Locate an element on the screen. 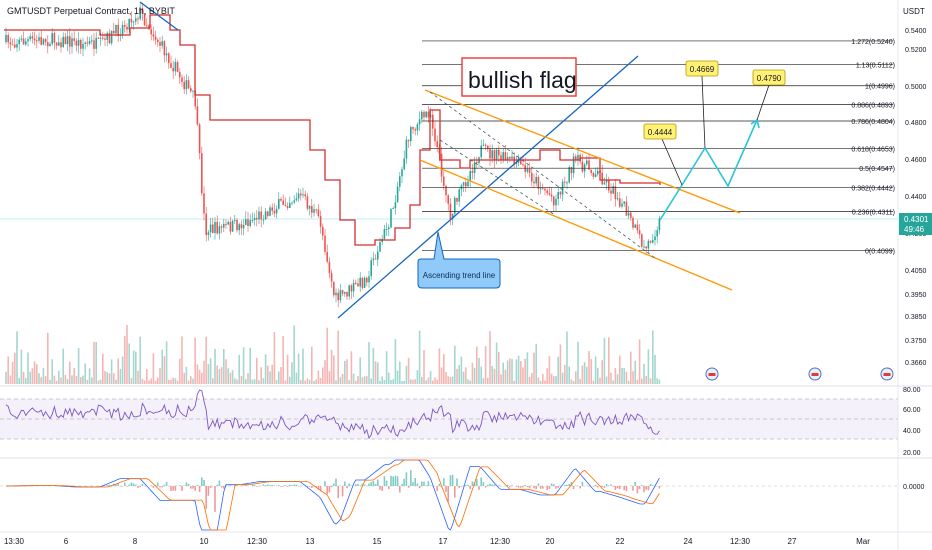 The height and width of the screenshot is (550, 932). macd-pane: 0.0000 is located at coordinates (466, 494).